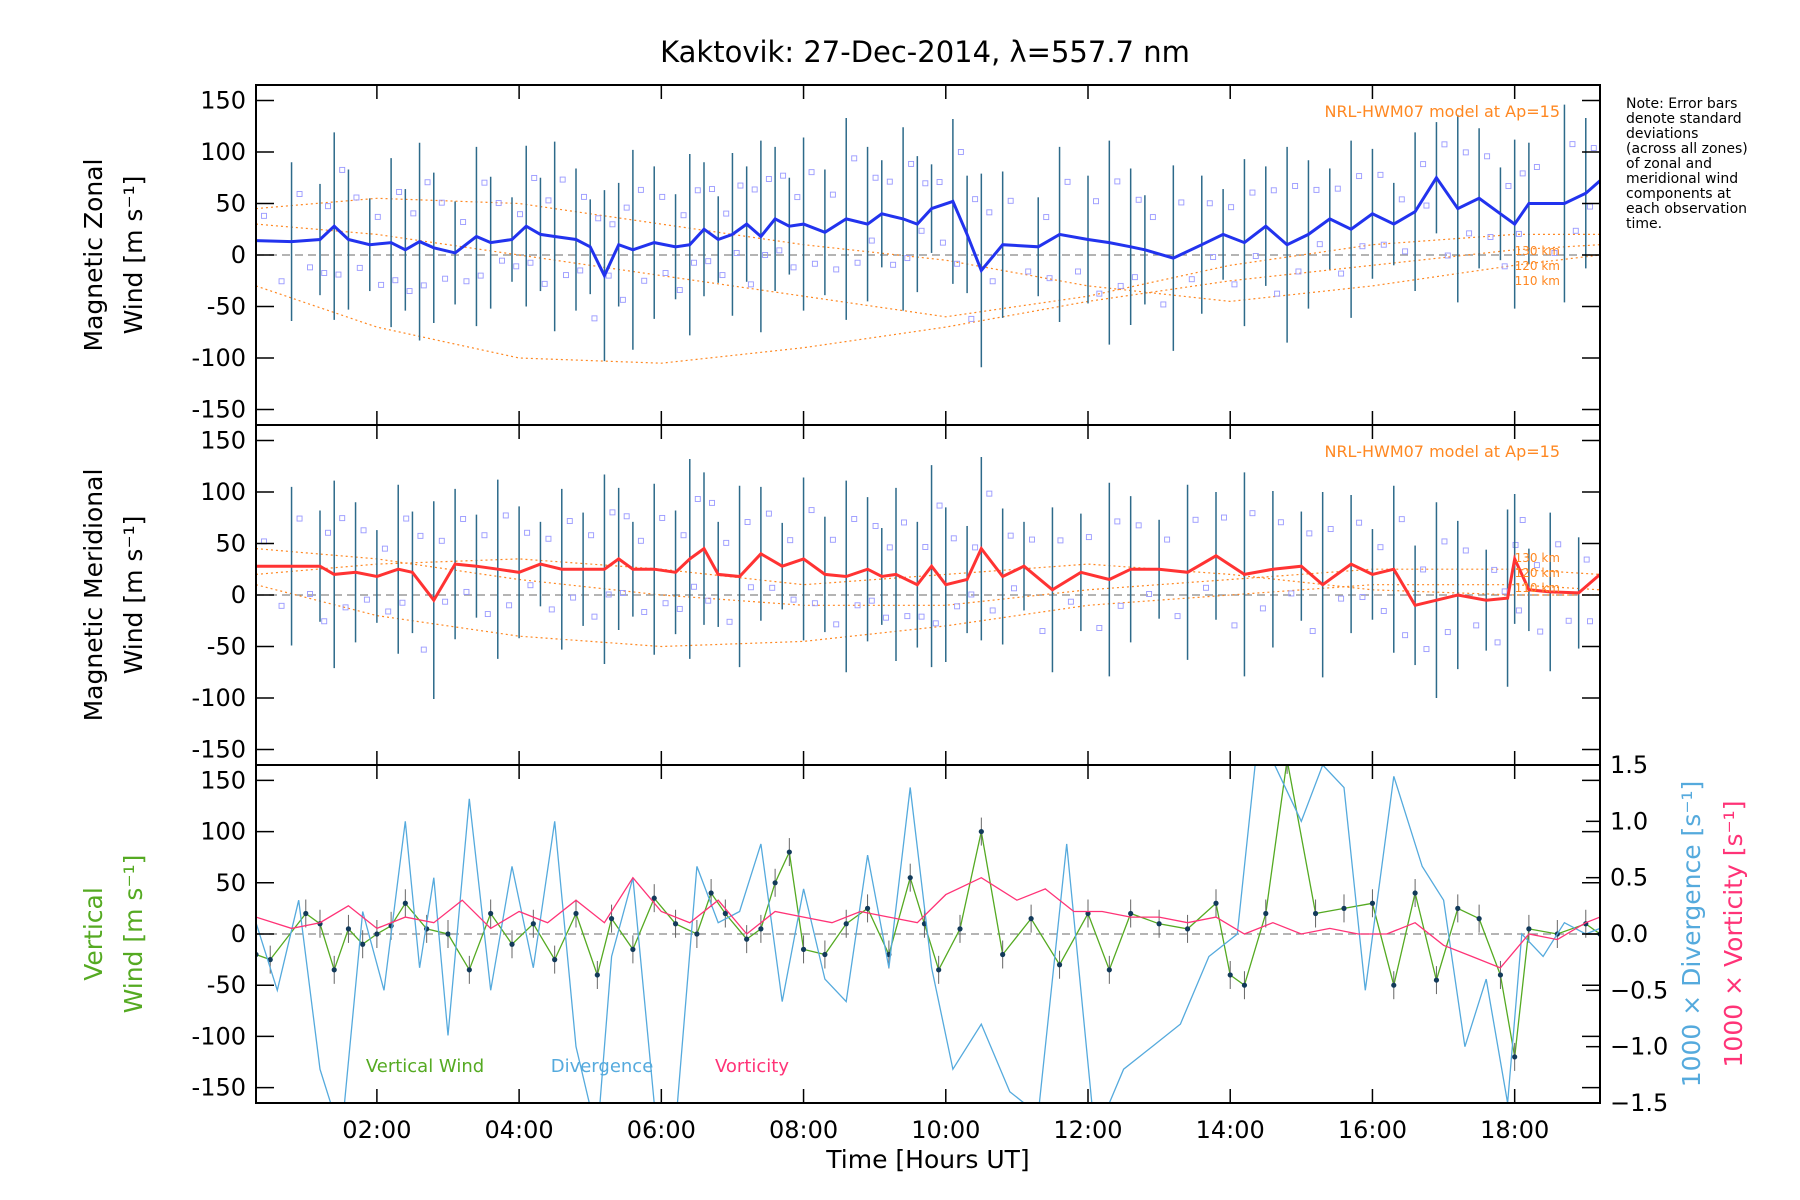  I want to click on y-tick-label: 150, so click(223, 100).